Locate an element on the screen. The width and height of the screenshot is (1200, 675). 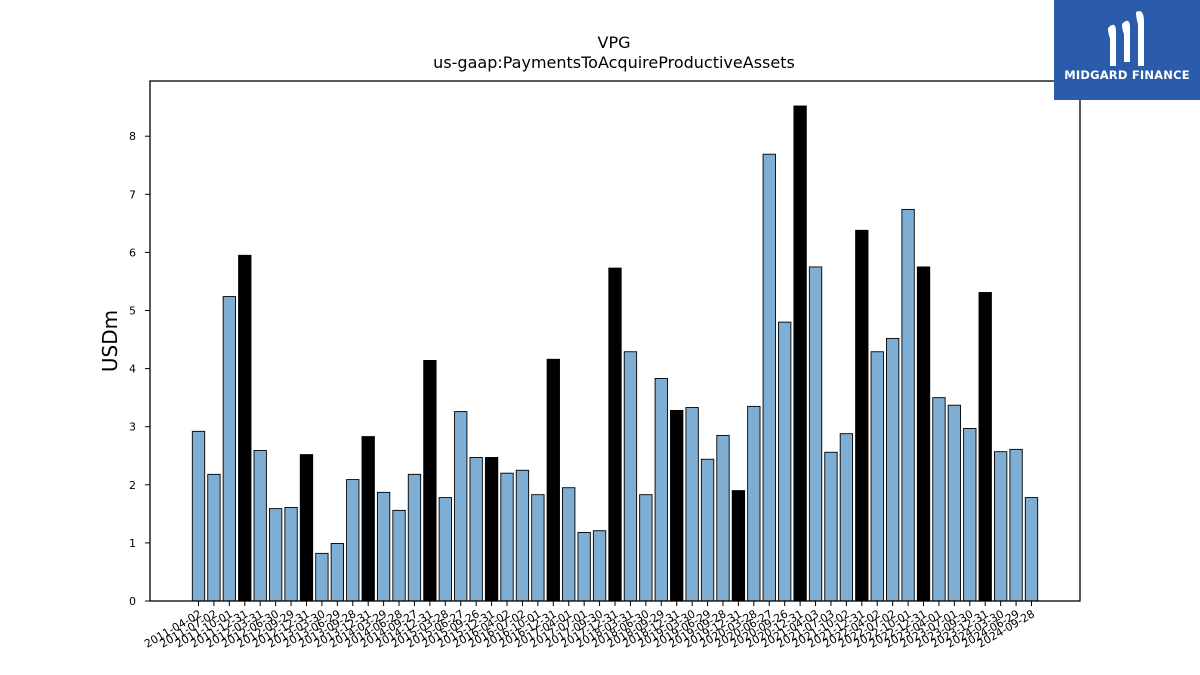
y-axis-ticks: 0 1 2 3 4 5 6 7 8 is located at coordinates (139, 369).